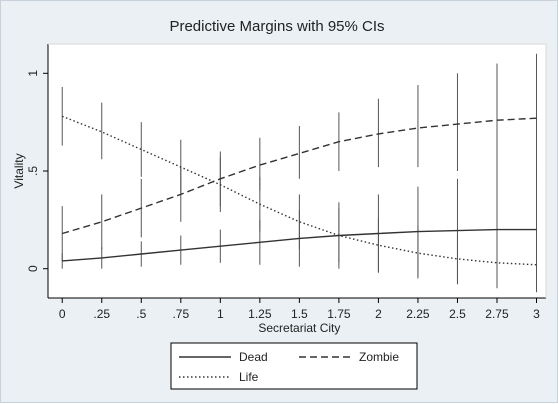 This screenshot has width=558, height=404. I want to click on x-axis-title: Secretariat City, so click(299, 328).